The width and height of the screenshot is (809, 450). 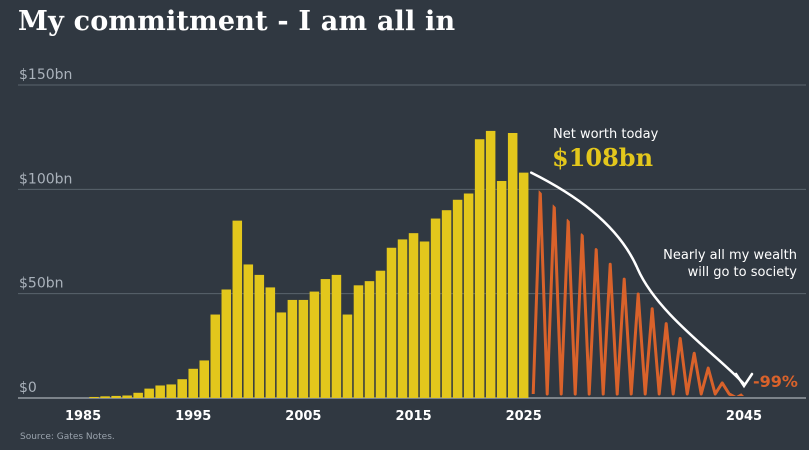 What do you see at coordinates (45, 75) in the screenshot?
I see `y-tick-label: $150bn` at bounding box center [45, 75].